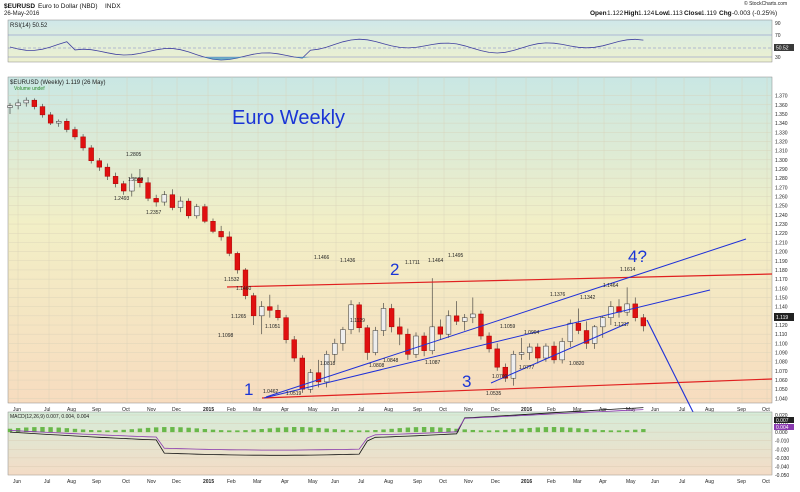 Image resolution: width=800 pixels, height=492 pixels. I want to click on price-x-label: Oct, so click(443, 410).